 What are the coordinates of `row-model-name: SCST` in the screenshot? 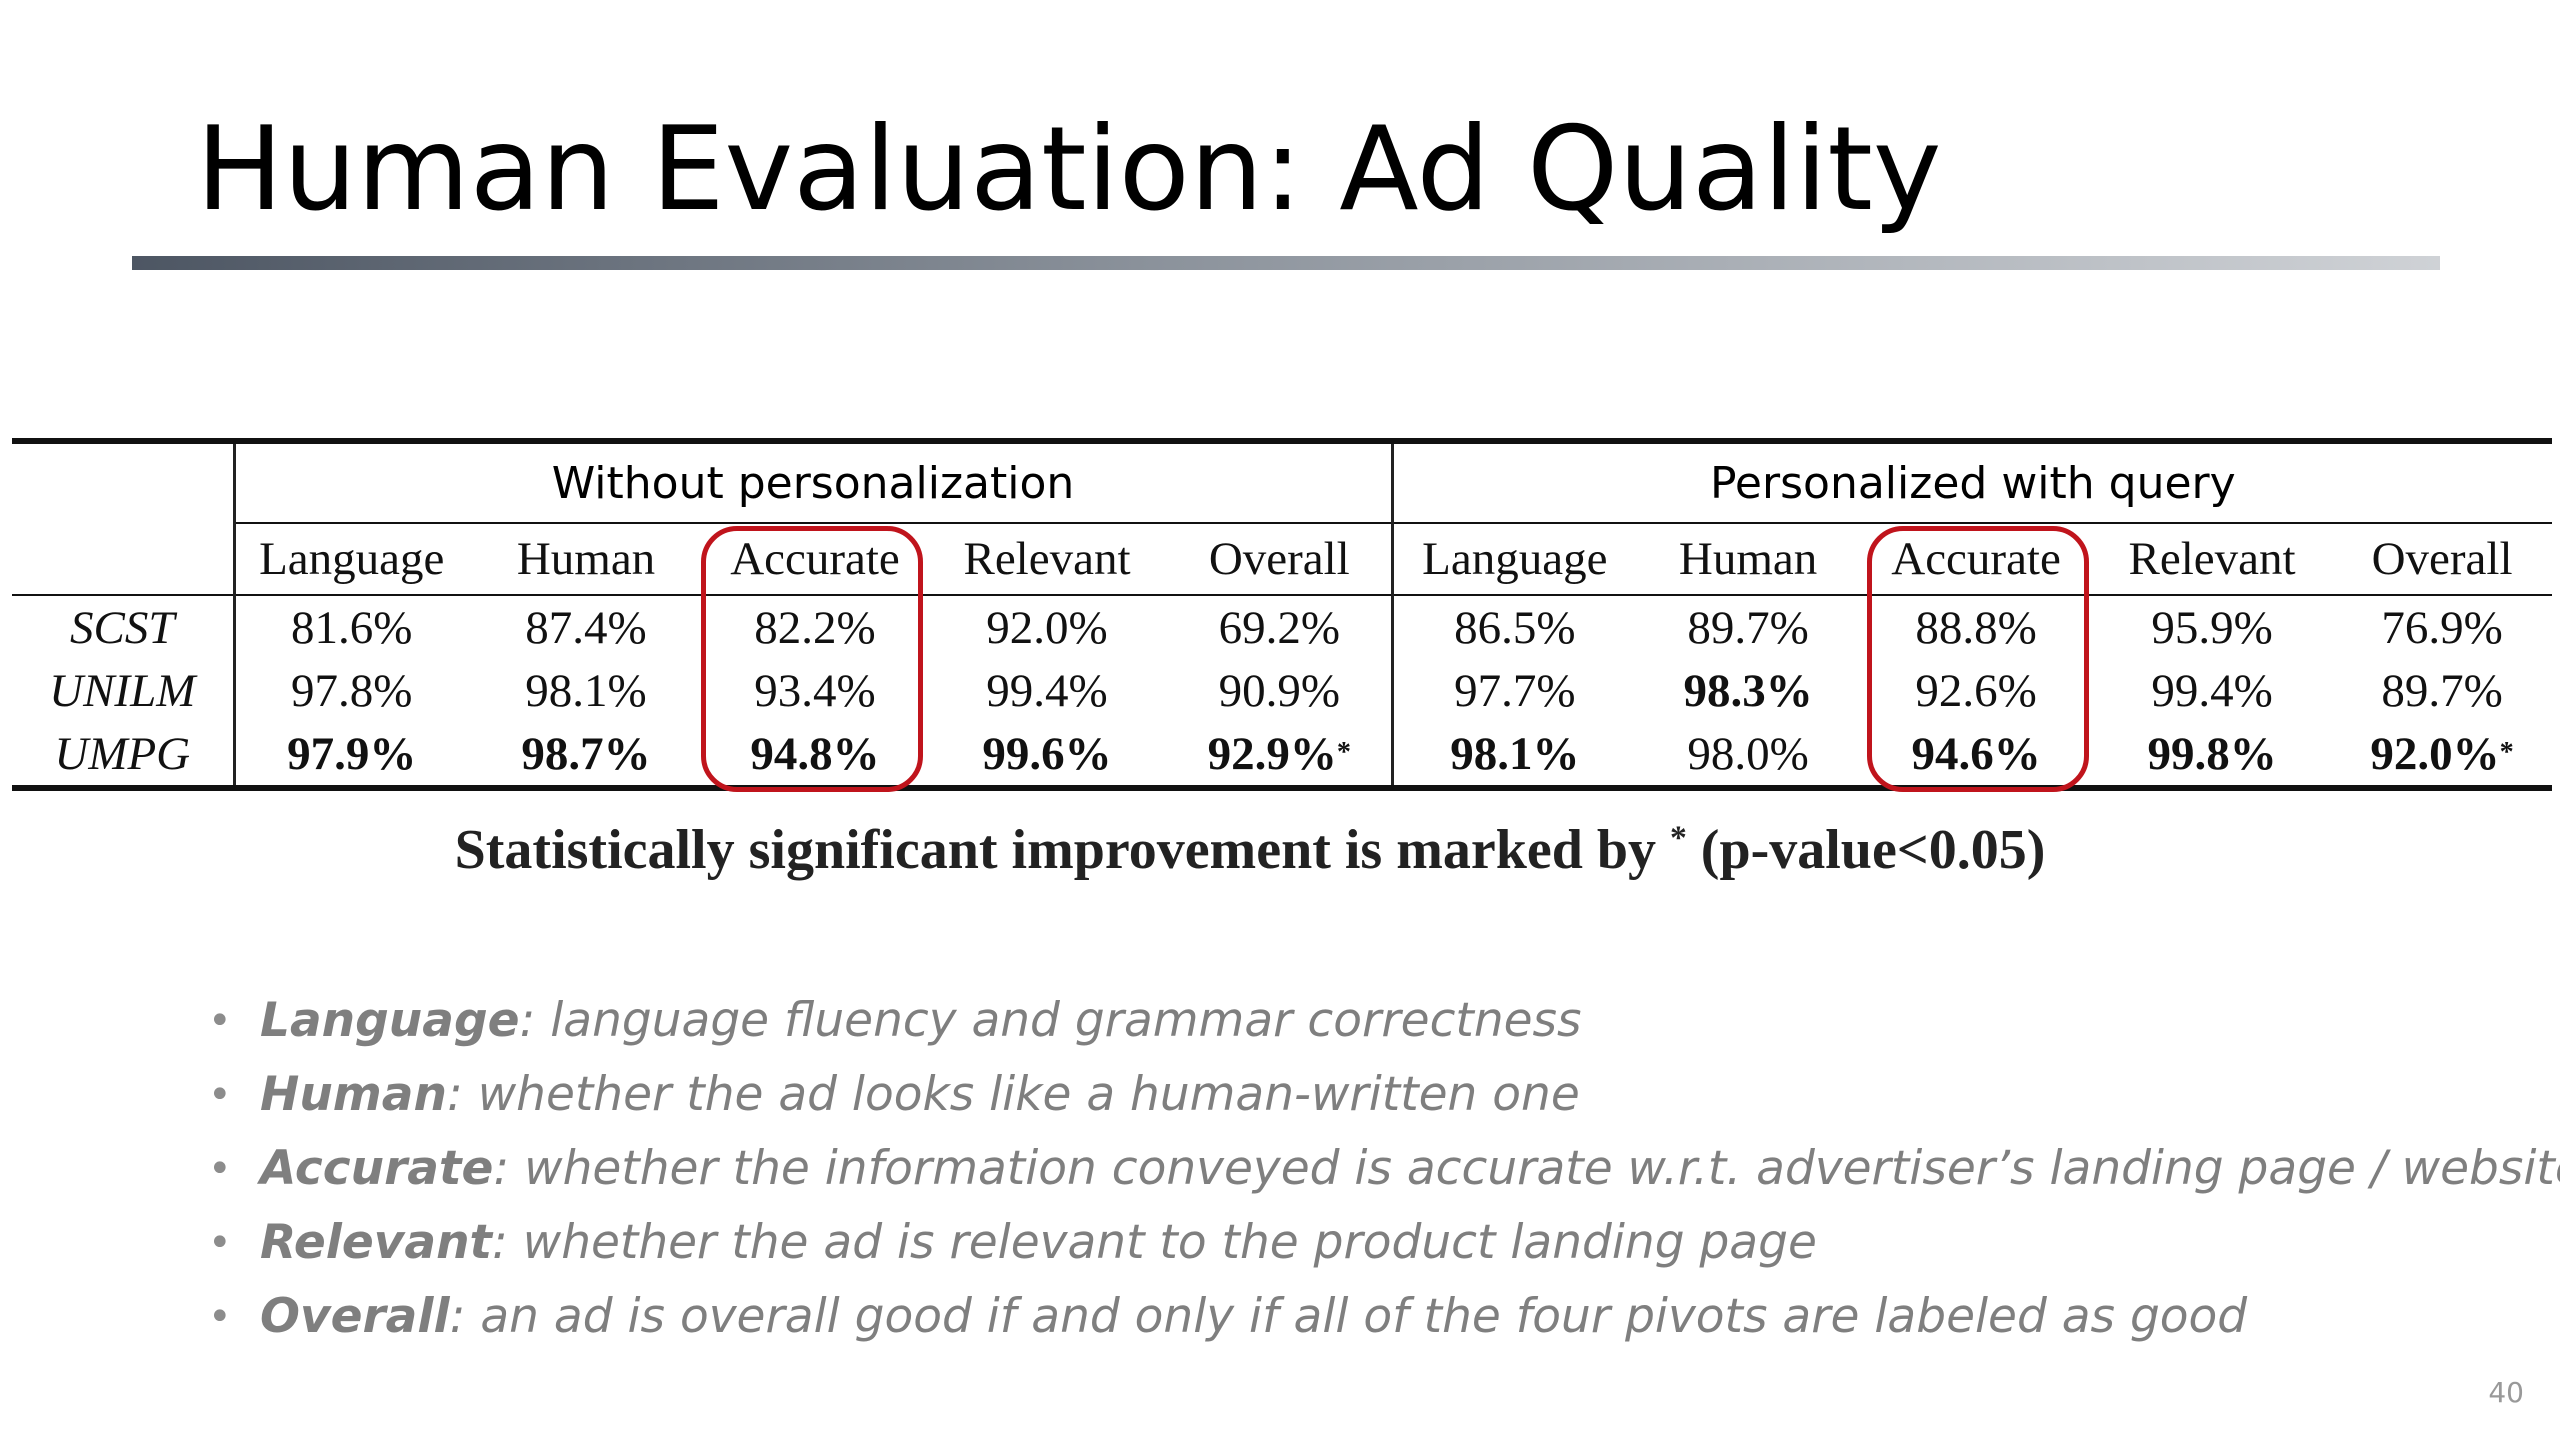 It's located at (123, 626).